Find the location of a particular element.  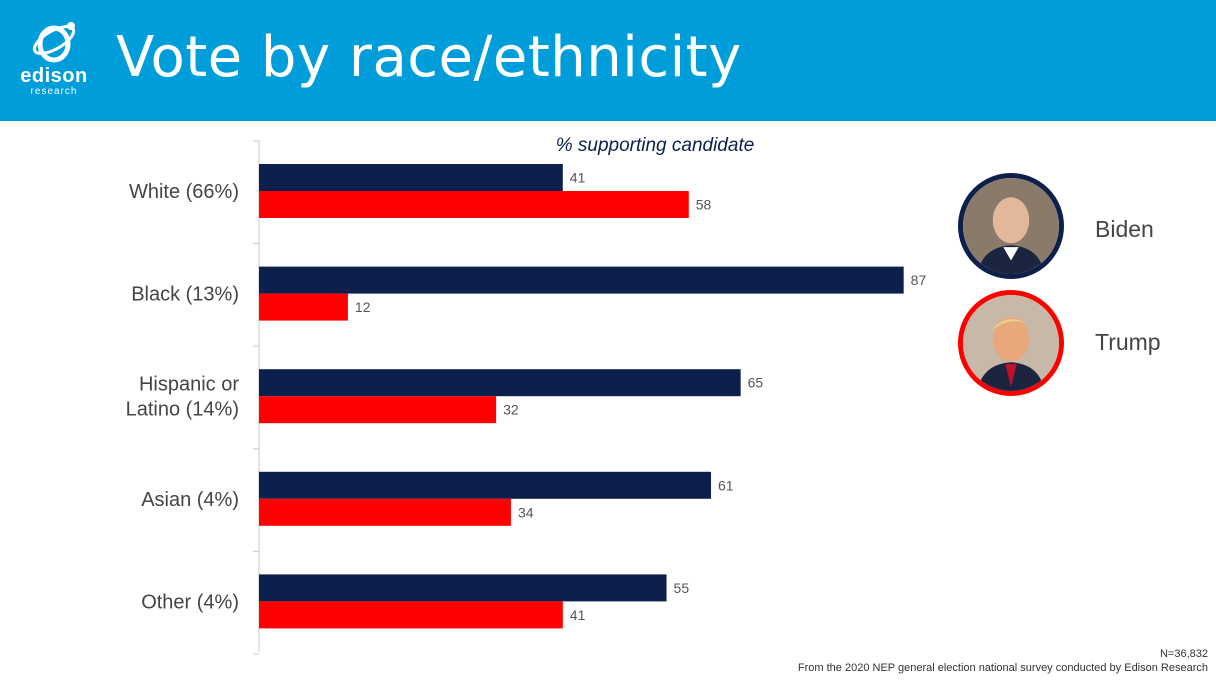

legend-item-biden: Biden is located at coordinates (1078, 227).